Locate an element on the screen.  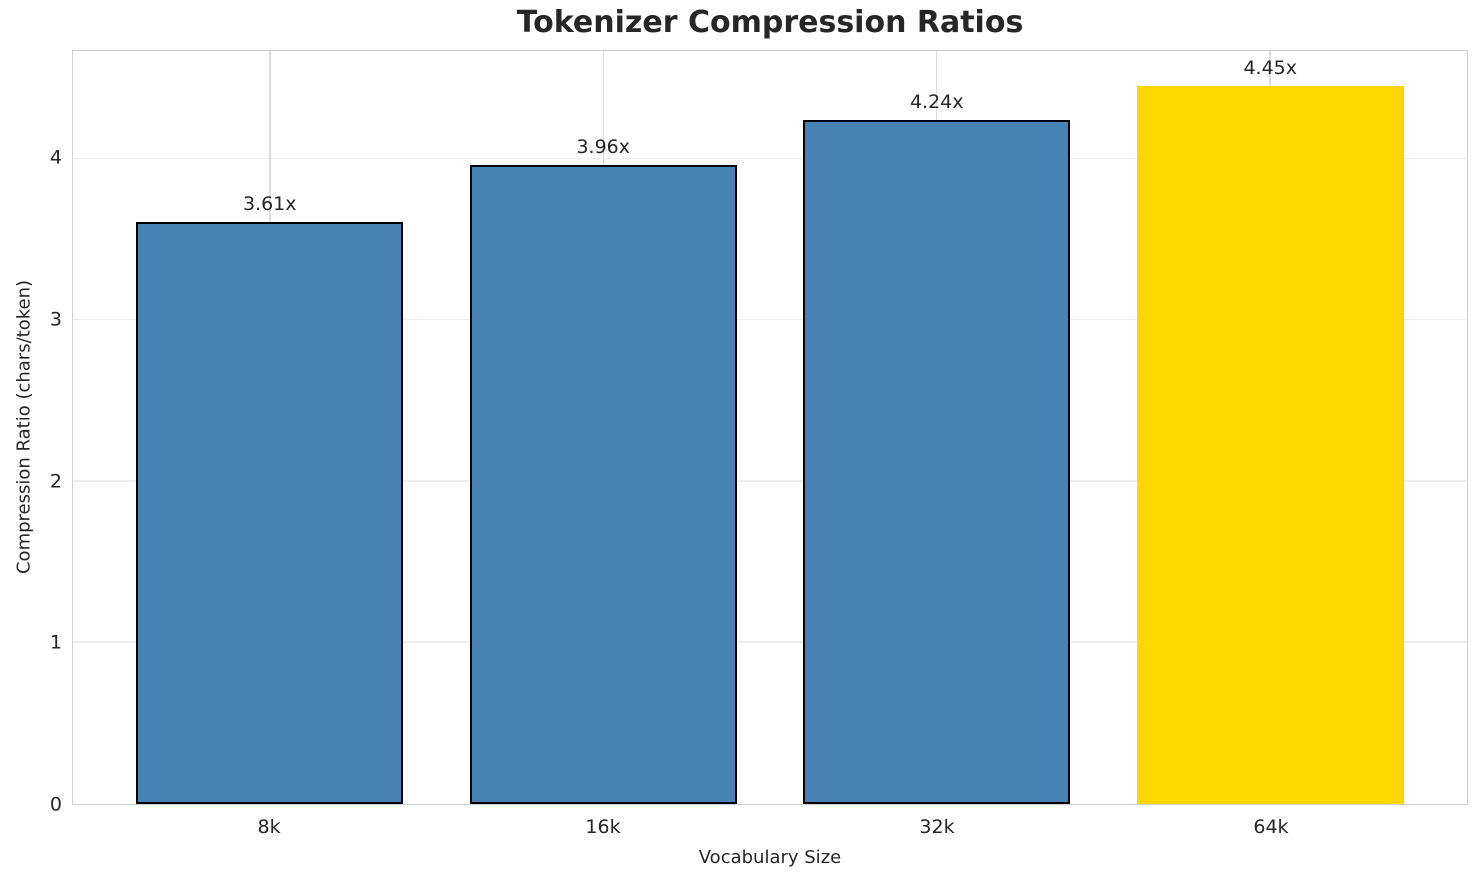
y-tick-label: 3 is located at coordinates (55, 319).